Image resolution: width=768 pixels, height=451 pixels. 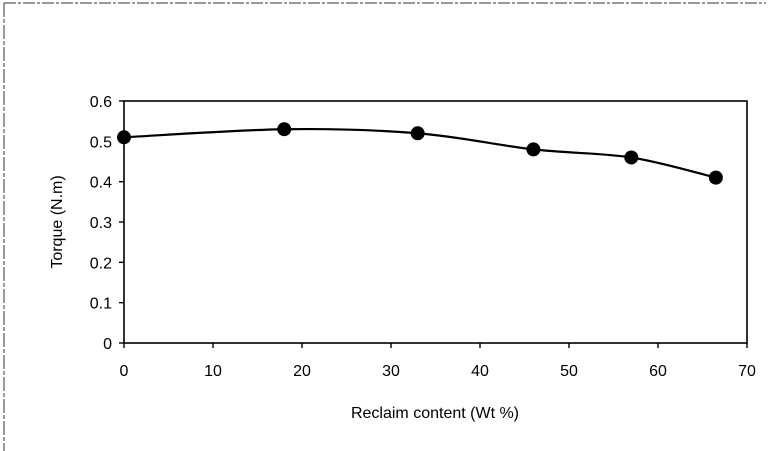 What do you see at coordinates (124, 371) in the screenshot?
I see `x-tick-label: 0` at bounding box center [124, 371].